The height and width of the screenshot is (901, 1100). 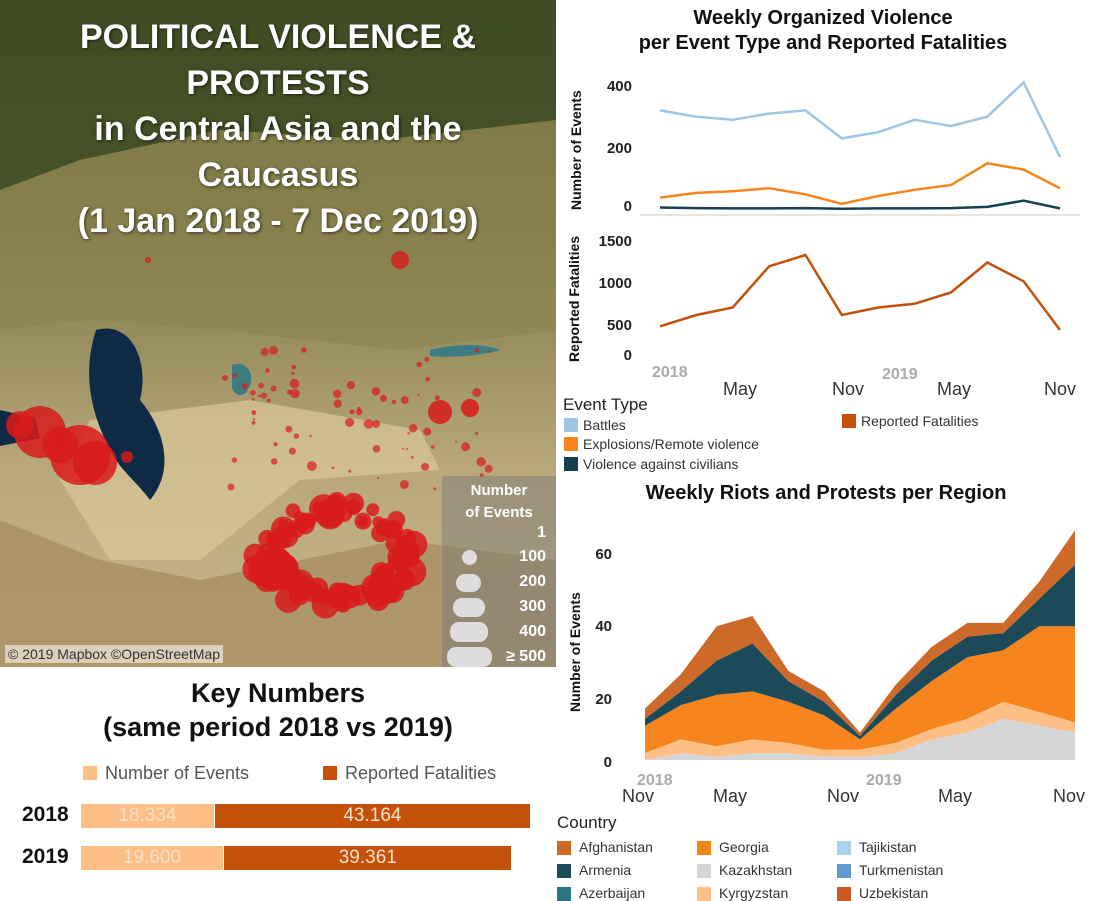 What do you see at coordinates (576, 150) in the screenshot?
I see `events-axis-title: Number of Events` at bounding box center [576, 150].